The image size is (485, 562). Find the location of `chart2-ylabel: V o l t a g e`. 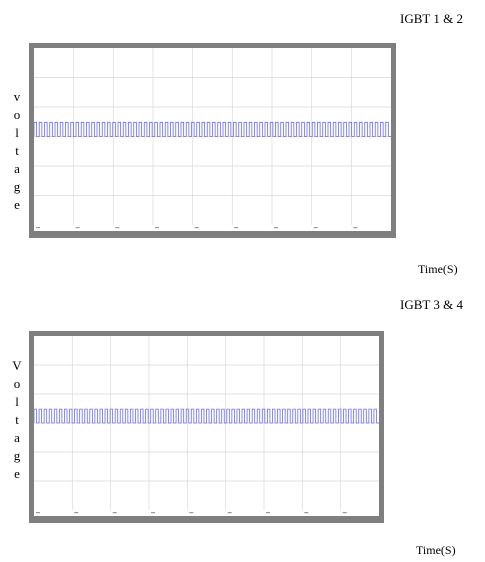

chart2-ylabel: V o l t a g e is located at coordinates (17, 420).